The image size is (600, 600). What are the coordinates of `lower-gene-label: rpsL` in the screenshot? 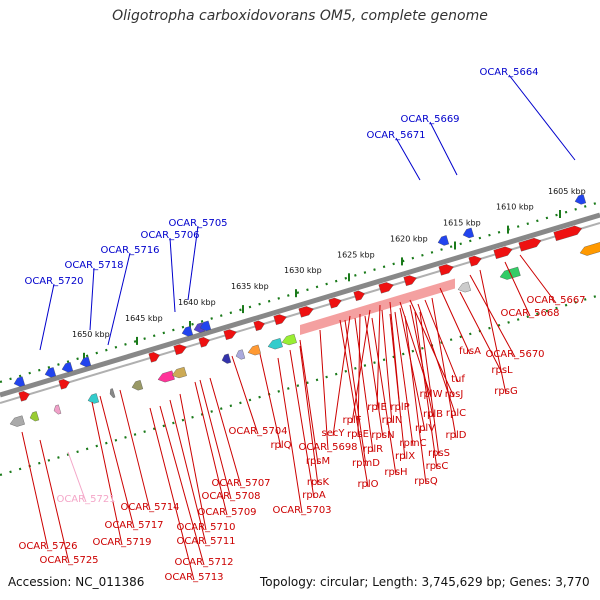 It's located at (502, 370).